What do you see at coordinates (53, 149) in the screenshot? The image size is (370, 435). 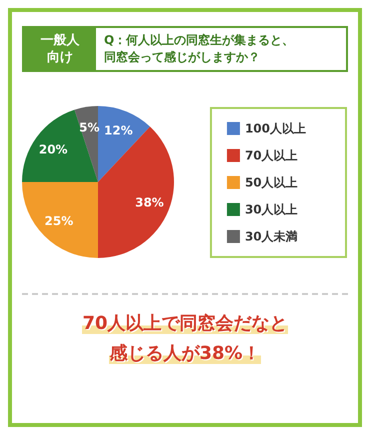 I see `data-label: 20%` at bounding box center [53, 149].